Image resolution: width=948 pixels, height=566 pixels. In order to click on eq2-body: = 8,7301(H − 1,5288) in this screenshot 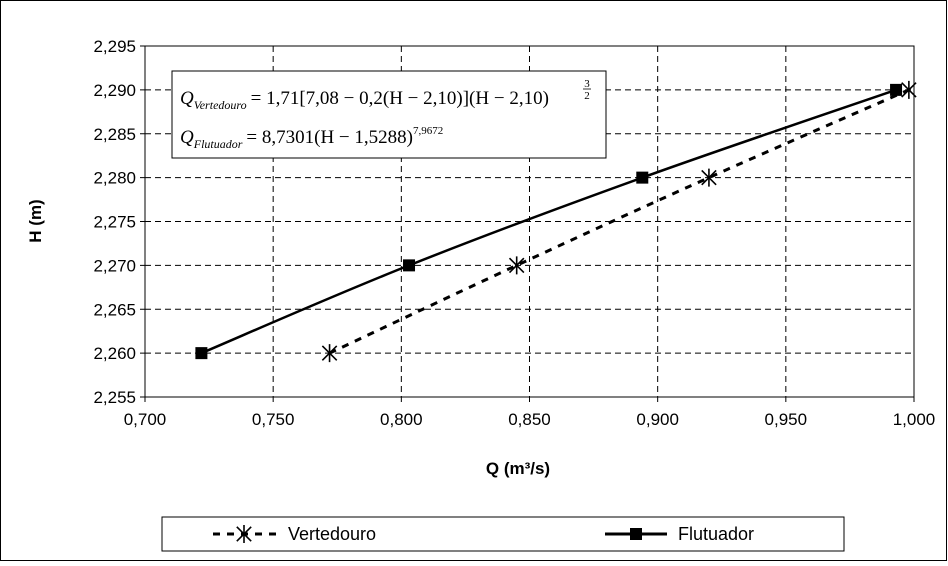, I will do `click(329, 137)`.